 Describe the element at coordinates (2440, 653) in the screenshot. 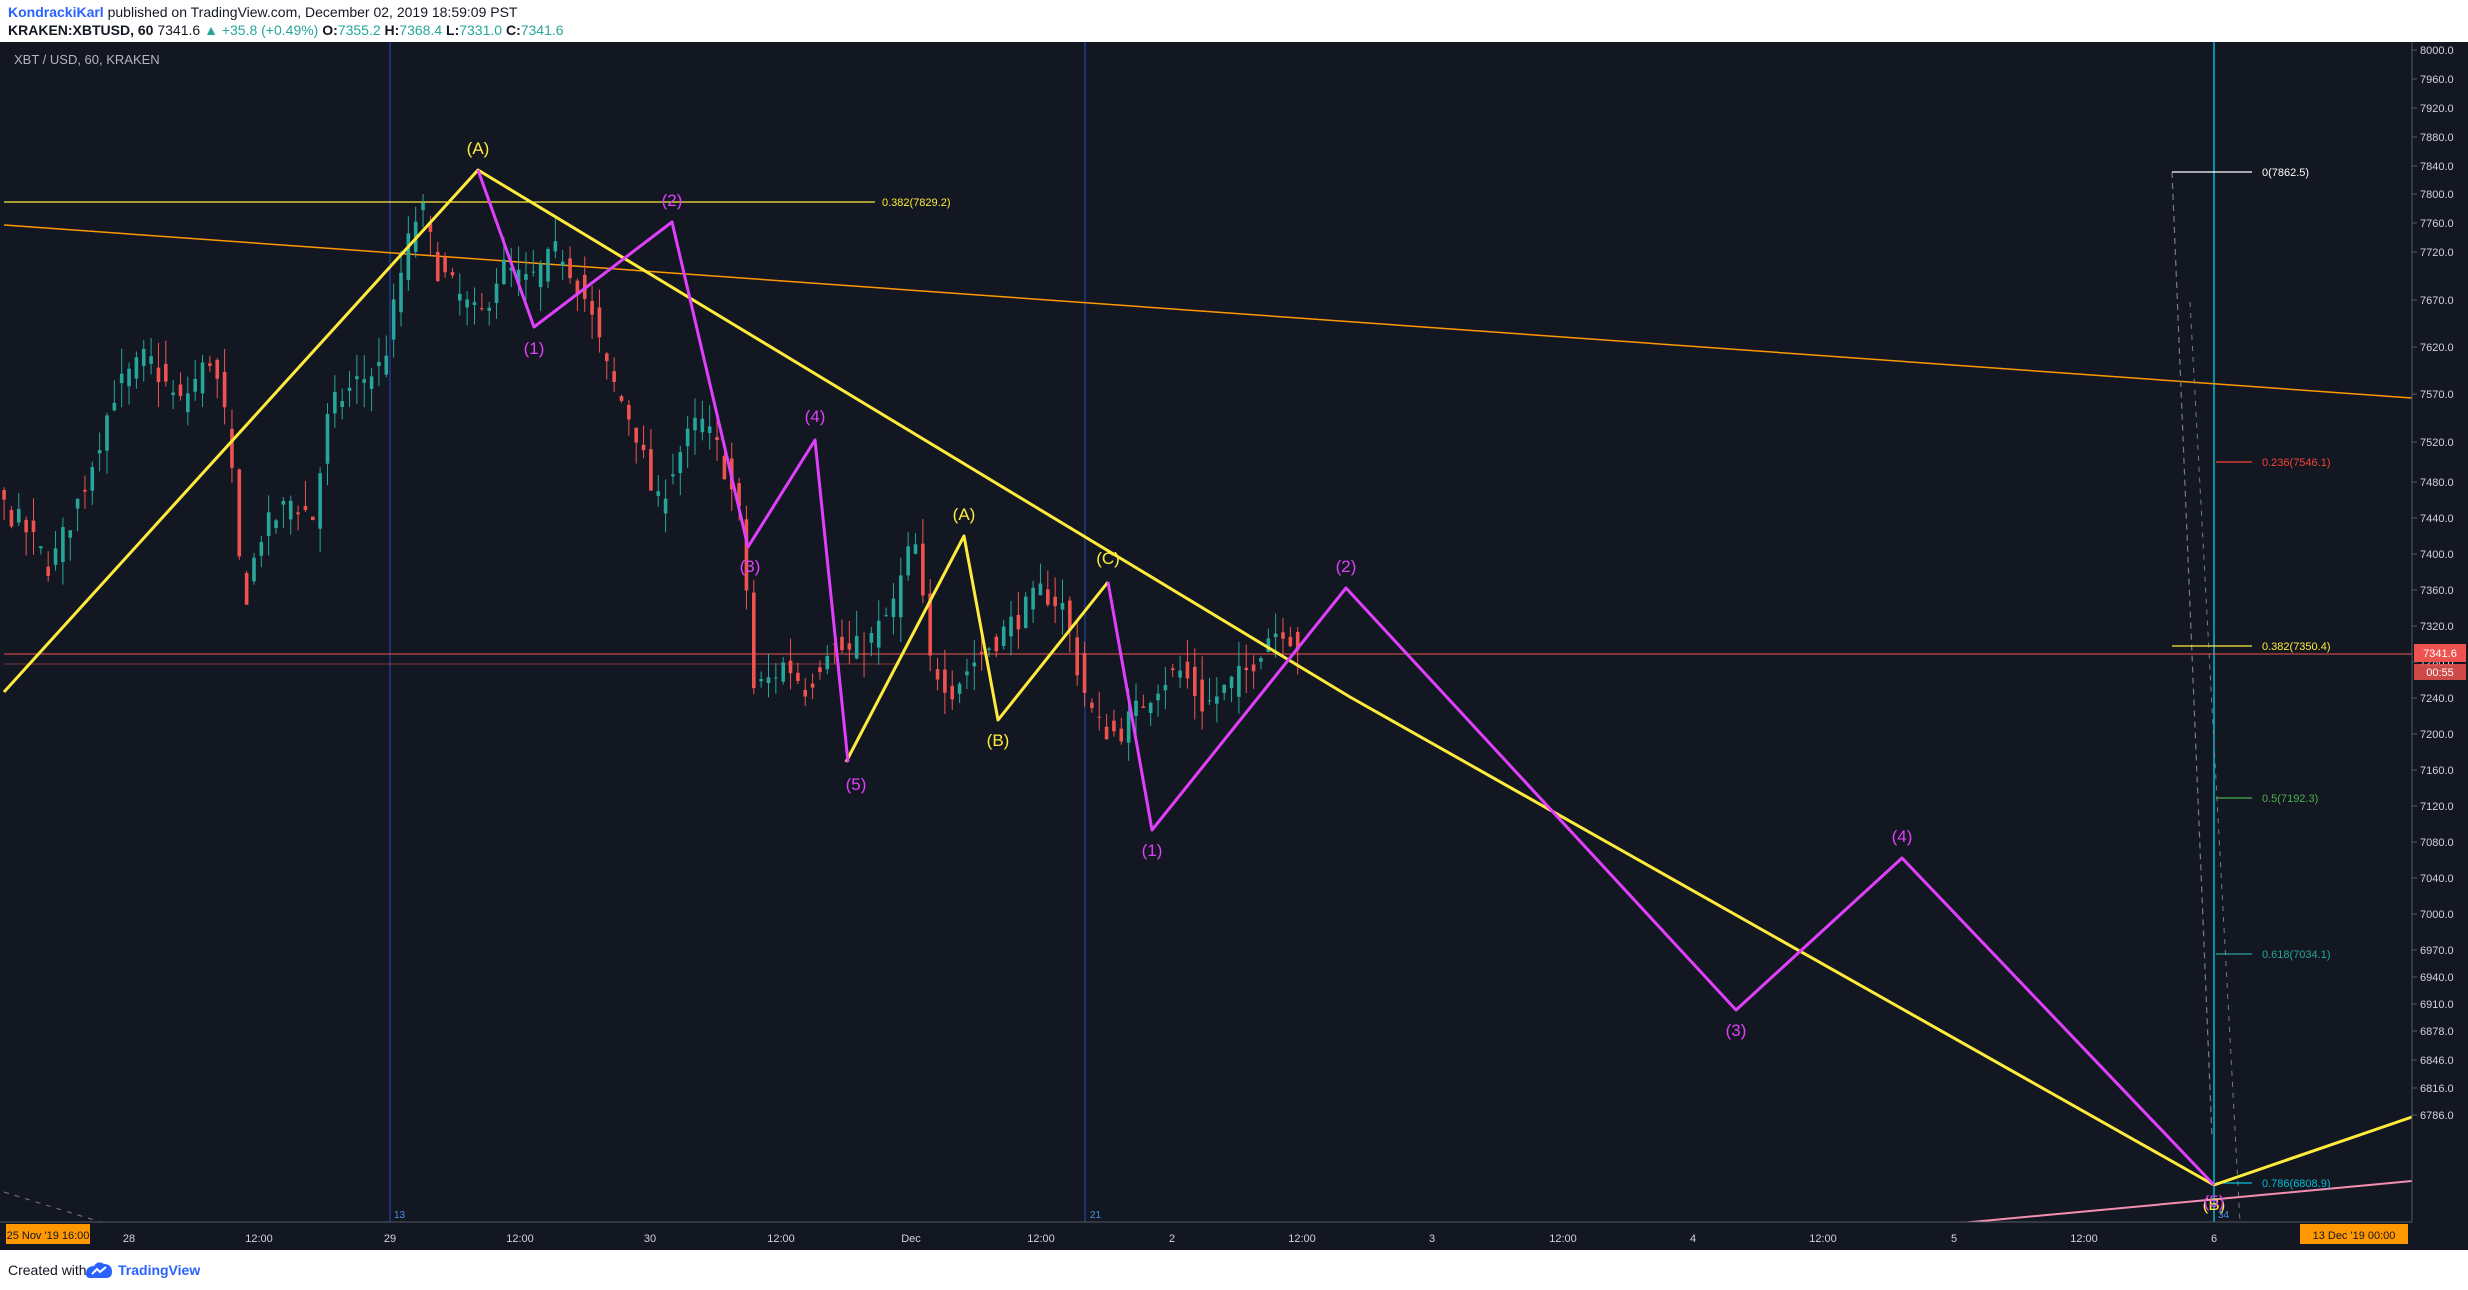

I see `current-price-badge` at that location.